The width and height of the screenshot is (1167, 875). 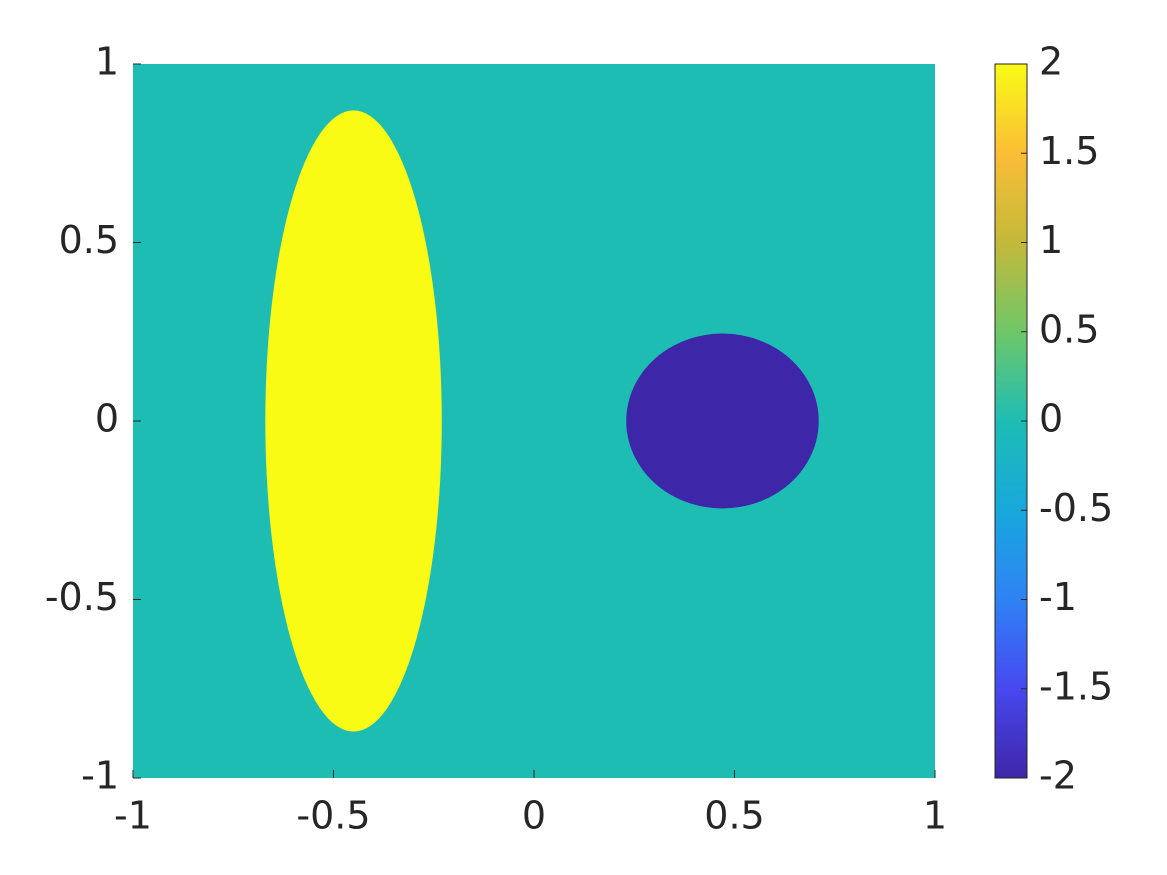 What do you see at coordinates (333, 816) in the screenshot?
I see `x-tick-label: -0.5` at bounding box center [333, 816].